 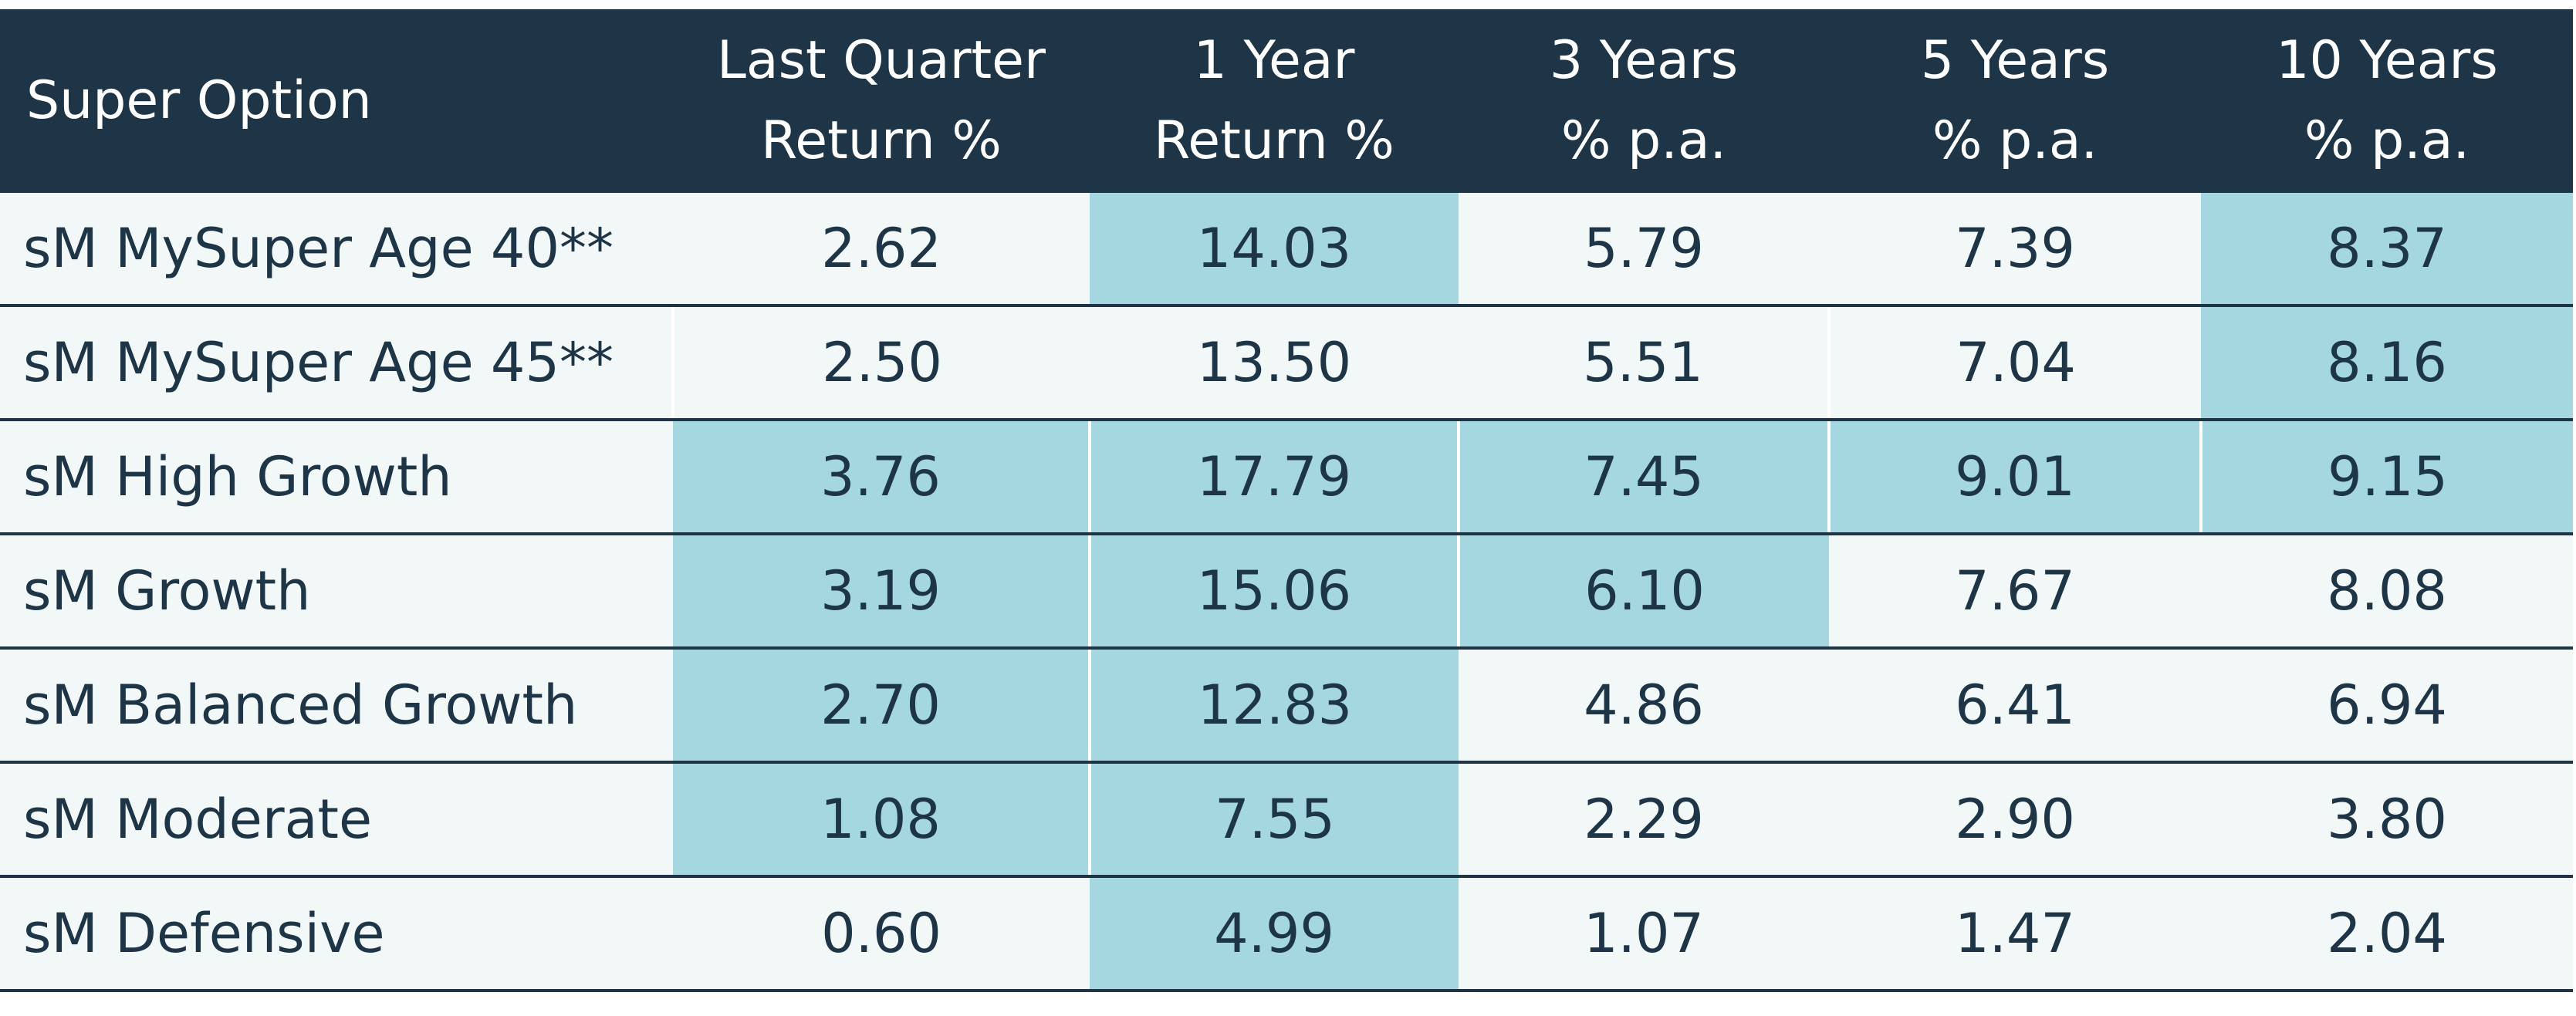 What do you see at coordinates (336, 250) in the screenshot?
I see `super-option-name: sM MySuper Age 40**` at bounding box center [336, 250].